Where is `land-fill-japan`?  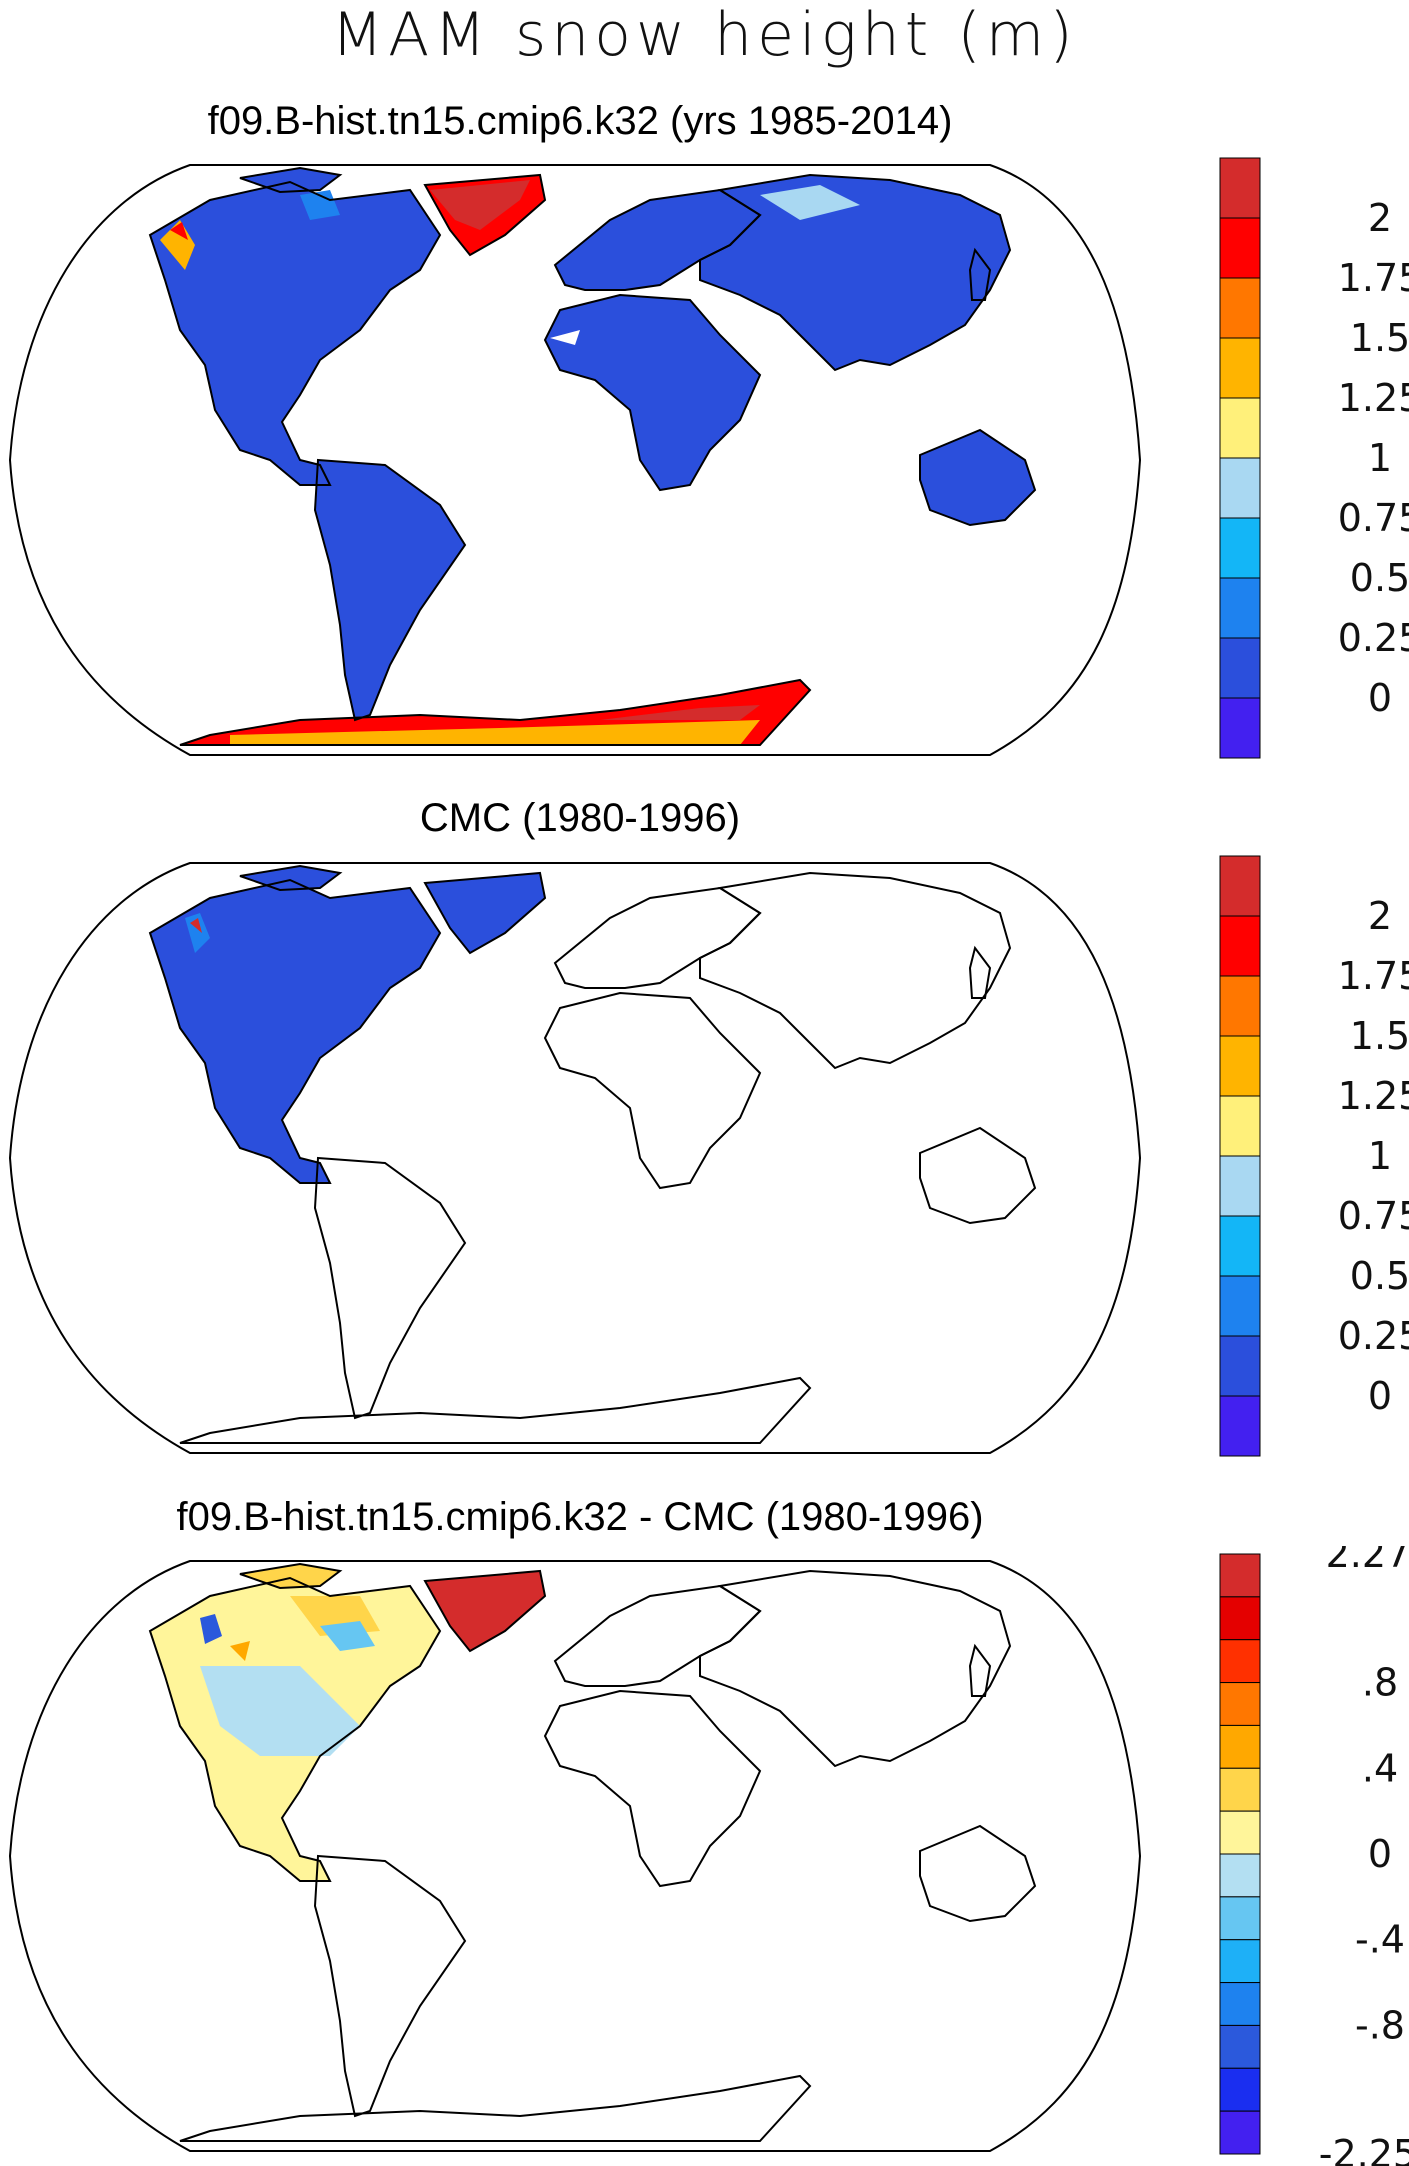 land-fill-japan is located at coordinates (980, 275).